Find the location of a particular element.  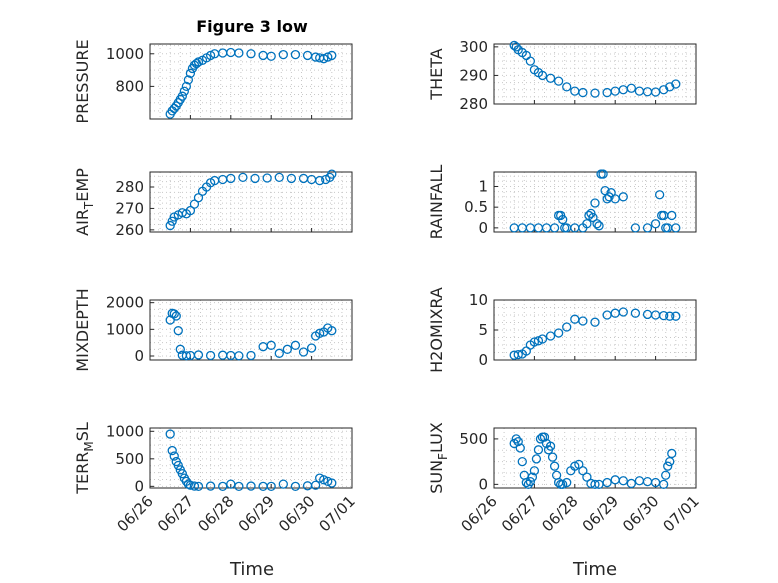

y-tick-label: 0 is located at coordinates (483, 360).